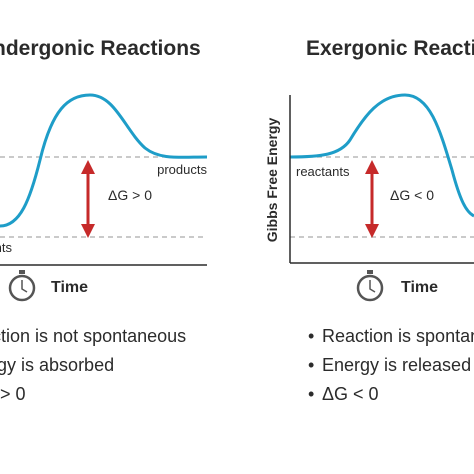 This screenshot has width=474, height=474. I want to click on bullet: ΔG < 0, so click(350, 394).